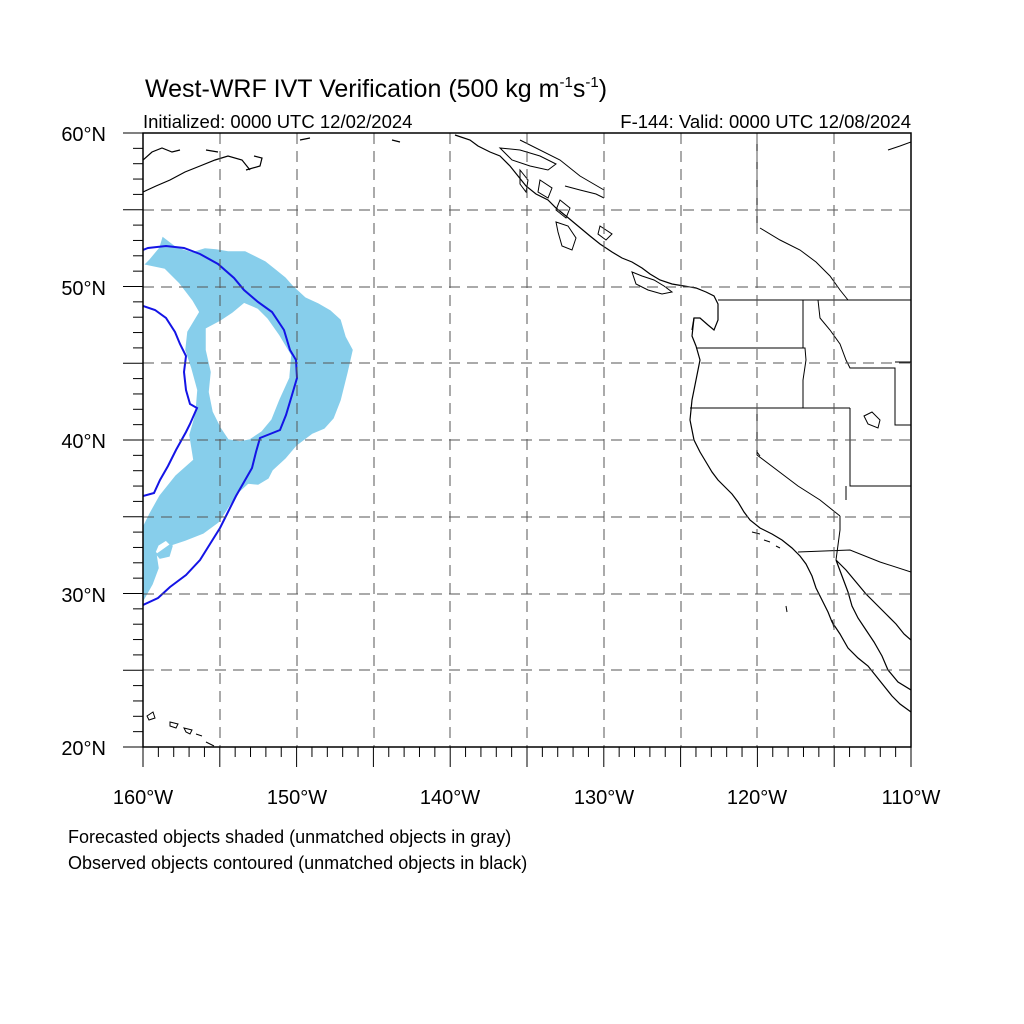  Describe the element at coordinates (171, 401) in the screenshot. I see `observed-ivt-contour-west` at that location.